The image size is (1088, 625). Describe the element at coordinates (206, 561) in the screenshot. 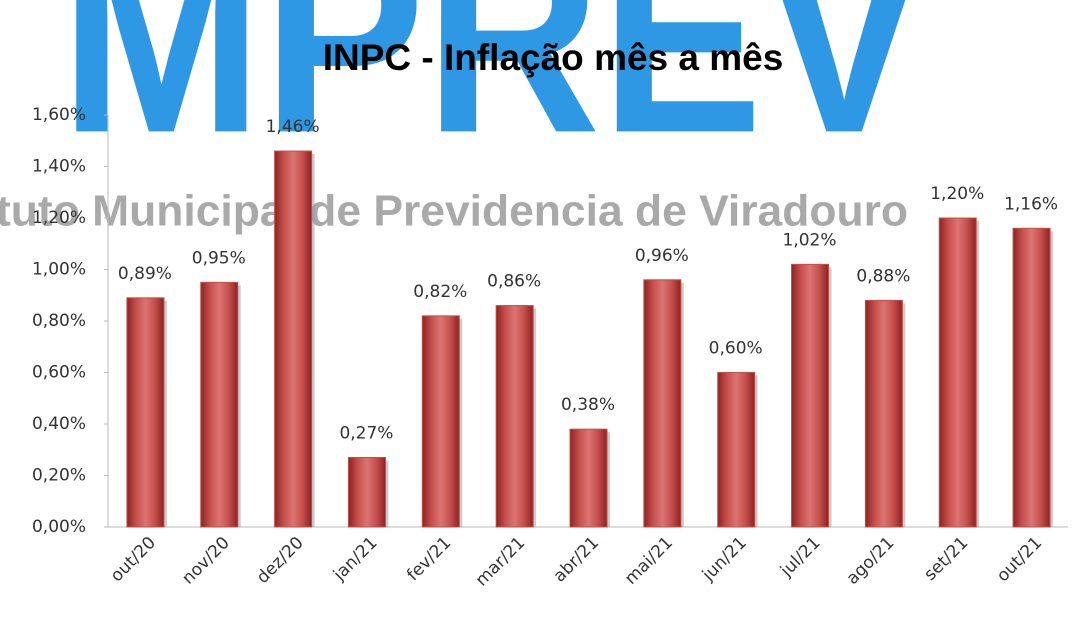

I see `x-tick-label: nov/20` at that location.